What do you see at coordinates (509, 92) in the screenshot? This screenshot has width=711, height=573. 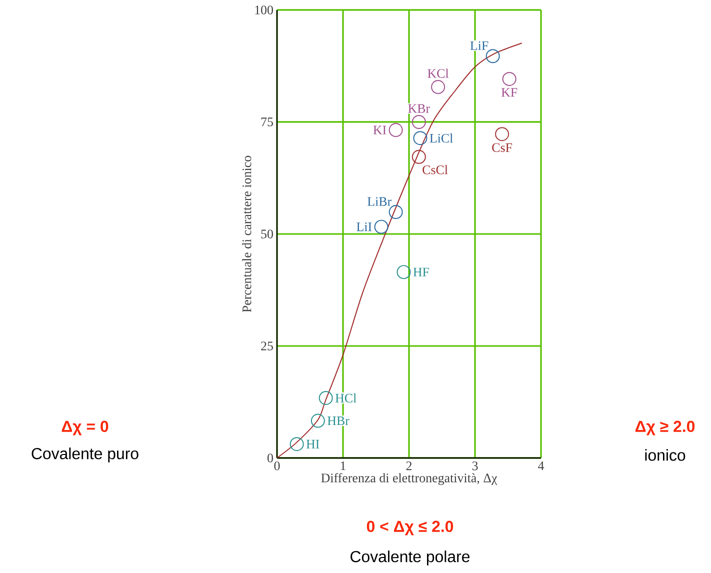 I see `series-label: KF` at bounding box center [509, 92].